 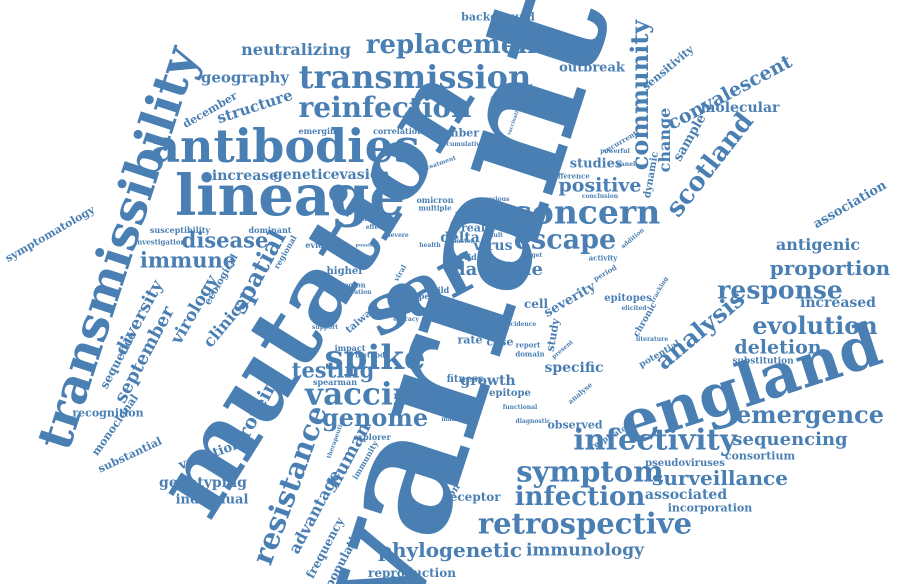 What do you see at coordinates (510, 393) in the screenshot?
I see `word-epitope: epitope` at bounding box center [510, 393].